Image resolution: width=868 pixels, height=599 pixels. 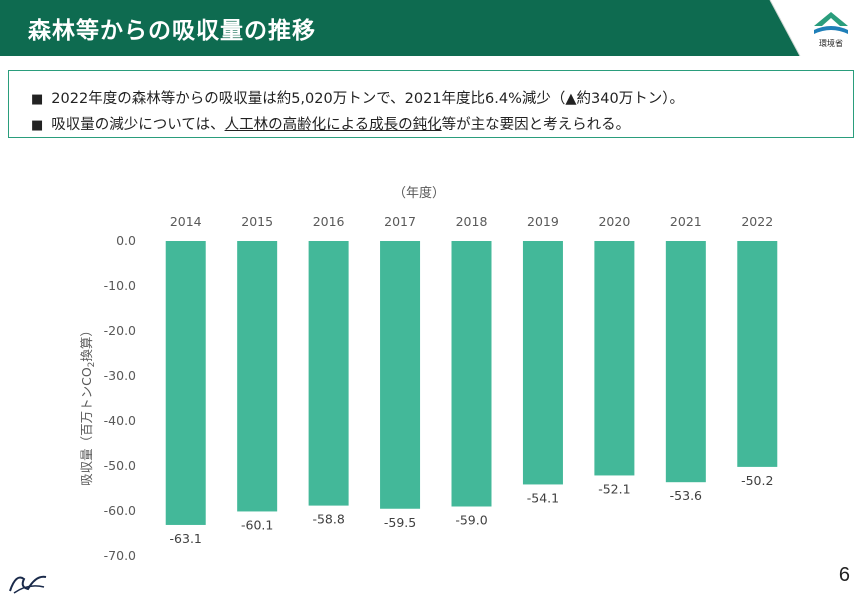 I want to click on x-tick-label: 2015, so click(x=257, y=221).